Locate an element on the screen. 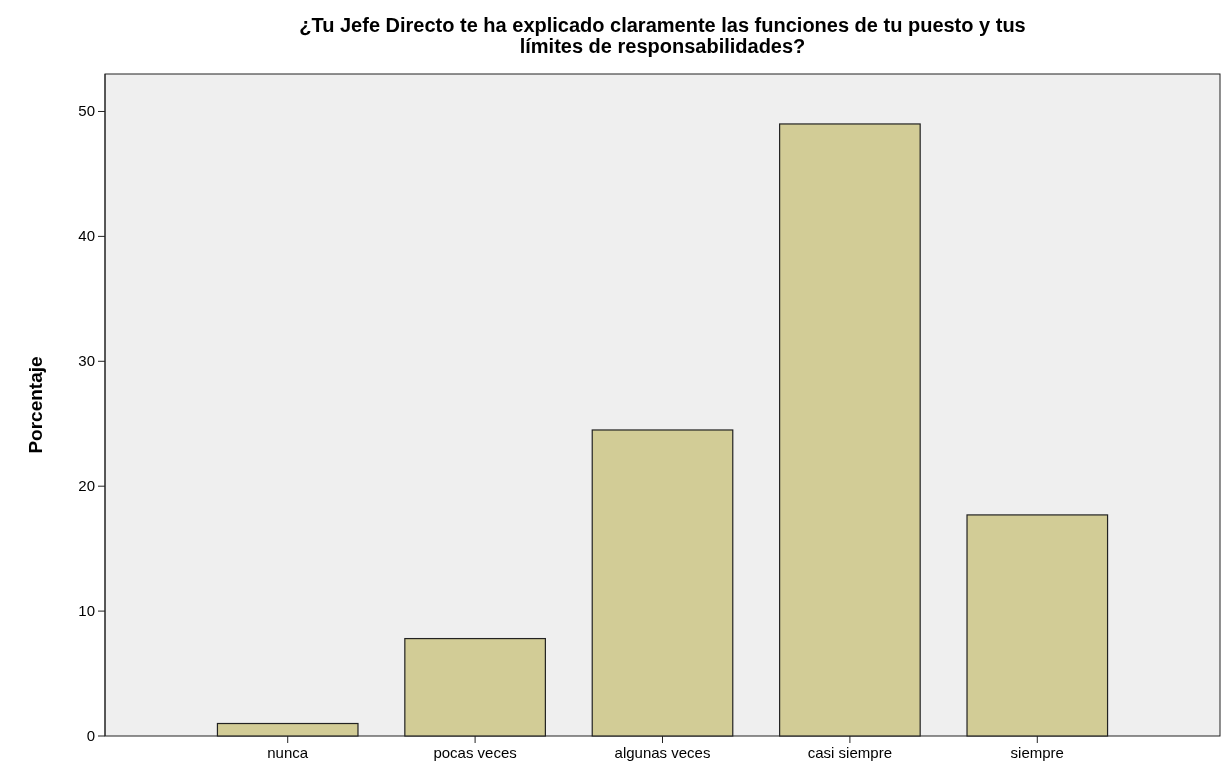  y-tick-label: 10 is located at coordinates (86, 611).